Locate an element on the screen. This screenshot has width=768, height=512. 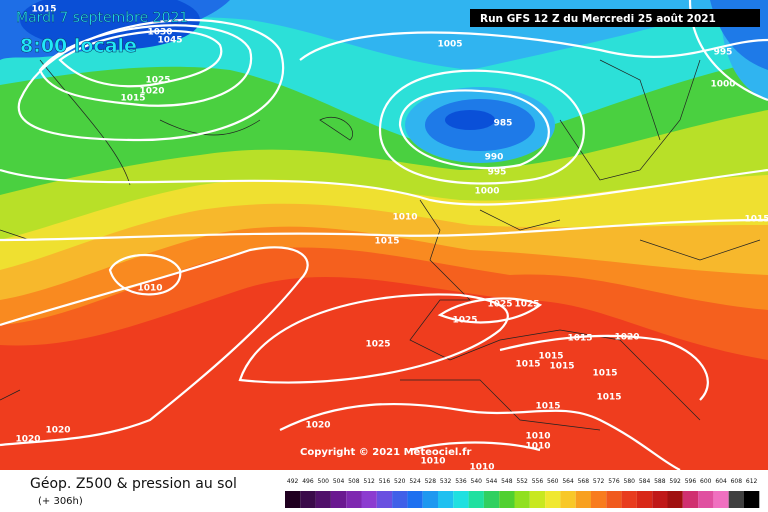
legend-label: 584 is located at coordinates (645, 481).